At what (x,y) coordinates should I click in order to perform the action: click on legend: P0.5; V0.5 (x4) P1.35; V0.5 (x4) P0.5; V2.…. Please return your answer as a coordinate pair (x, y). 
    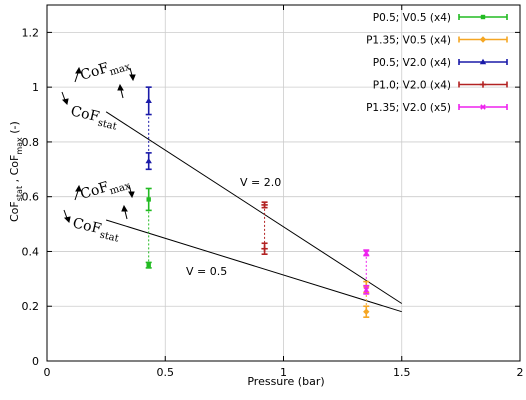
    Looking at the image, I should click on (437, 63).